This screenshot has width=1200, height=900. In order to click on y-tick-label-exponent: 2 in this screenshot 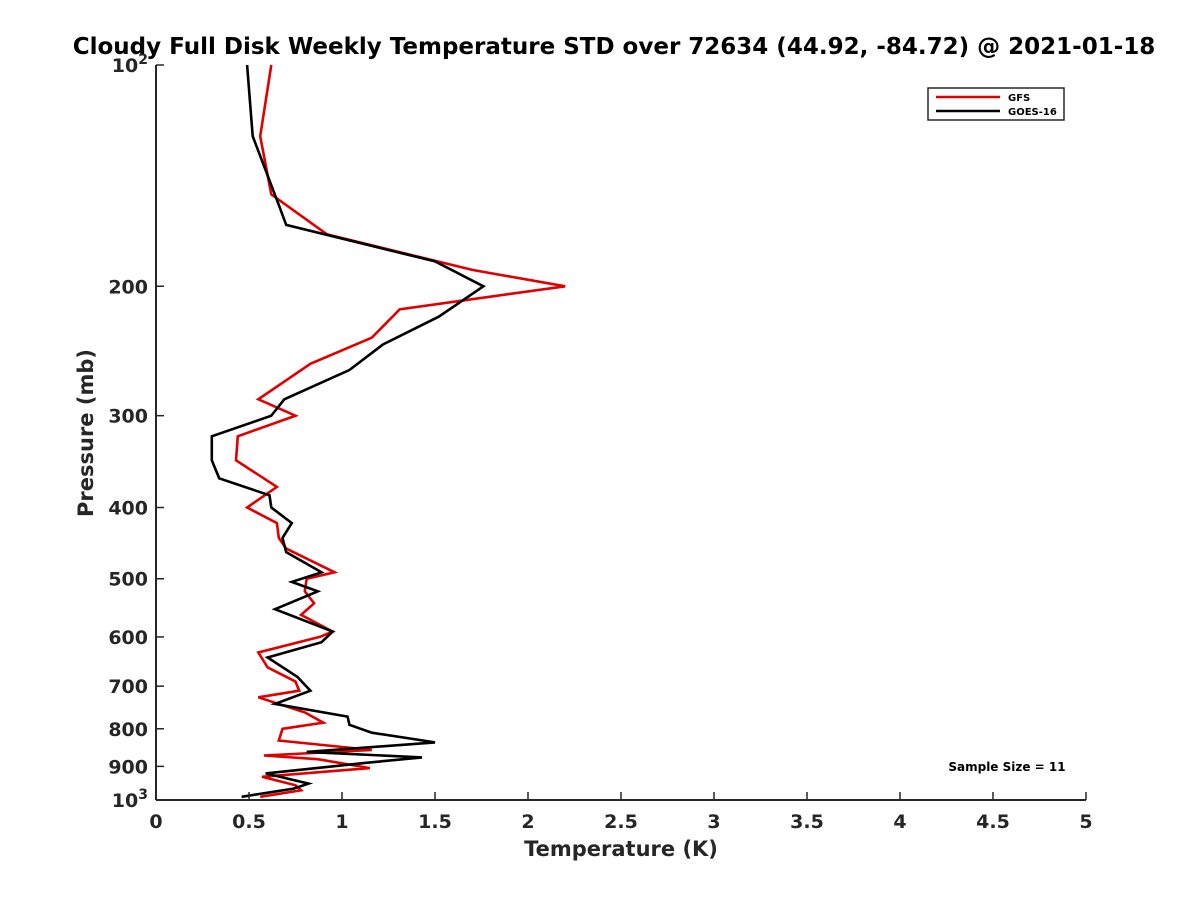, I will do `click(143, 60)`.